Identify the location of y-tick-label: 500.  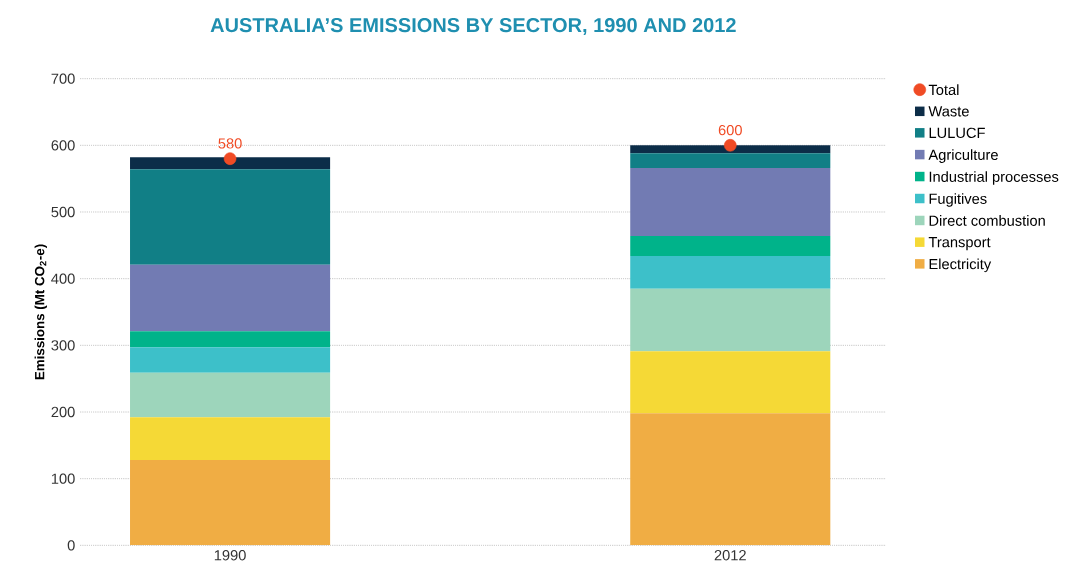
(63, 212).